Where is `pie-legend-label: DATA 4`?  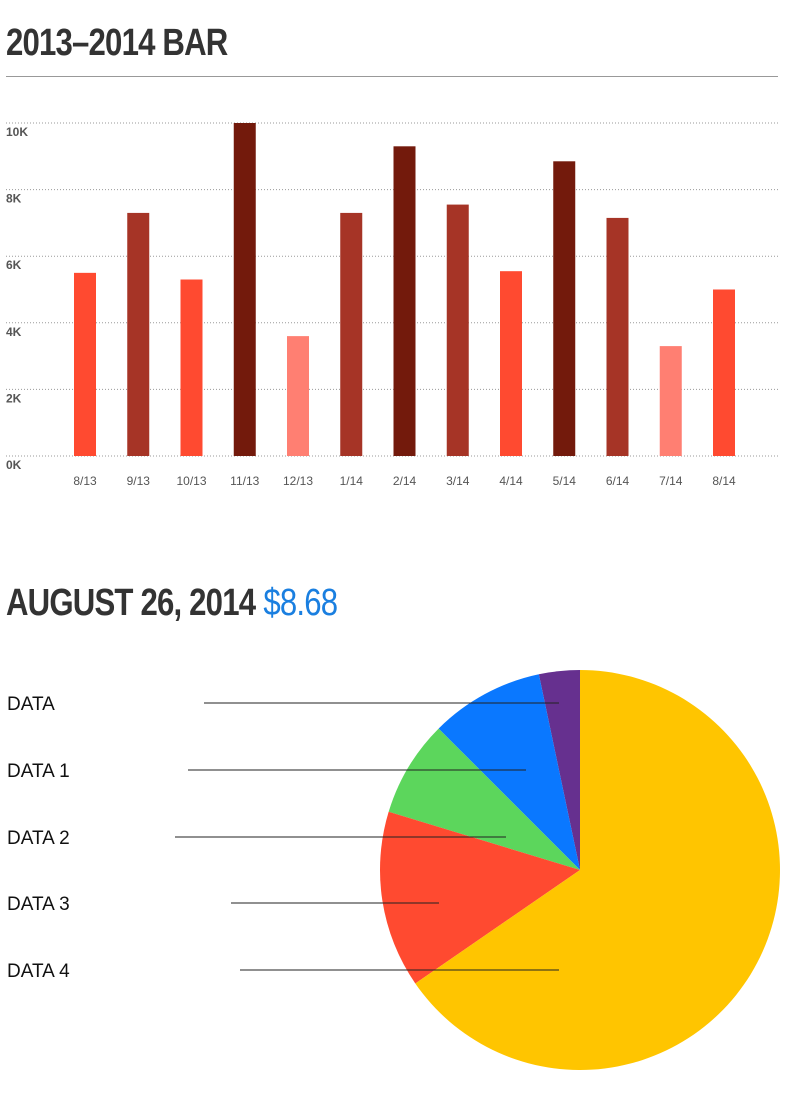 pie-legend-label: DATA 4 is located at coordinates (38, 971).